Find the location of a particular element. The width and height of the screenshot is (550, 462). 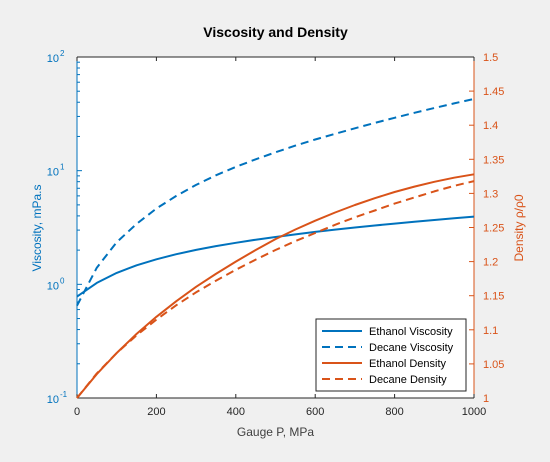

legend-entry: Decane Density is located at coordinates (408, 380).